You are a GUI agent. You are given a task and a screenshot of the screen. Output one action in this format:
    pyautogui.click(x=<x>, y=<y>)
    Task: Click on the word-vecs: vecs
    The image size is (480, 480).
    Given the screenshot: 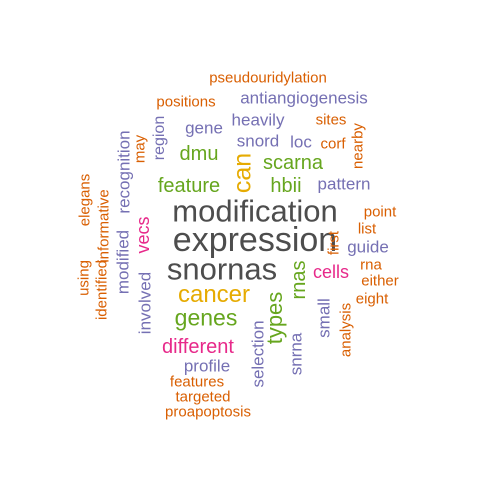 What is the action you would take?
    pyautogui.click(x=143, y=235)
    